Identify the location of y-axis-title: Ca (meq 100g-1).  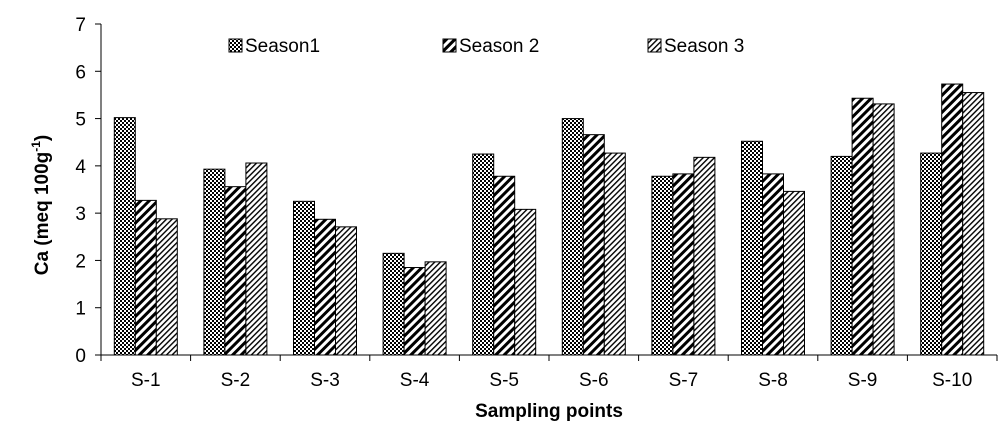
(41, 205).